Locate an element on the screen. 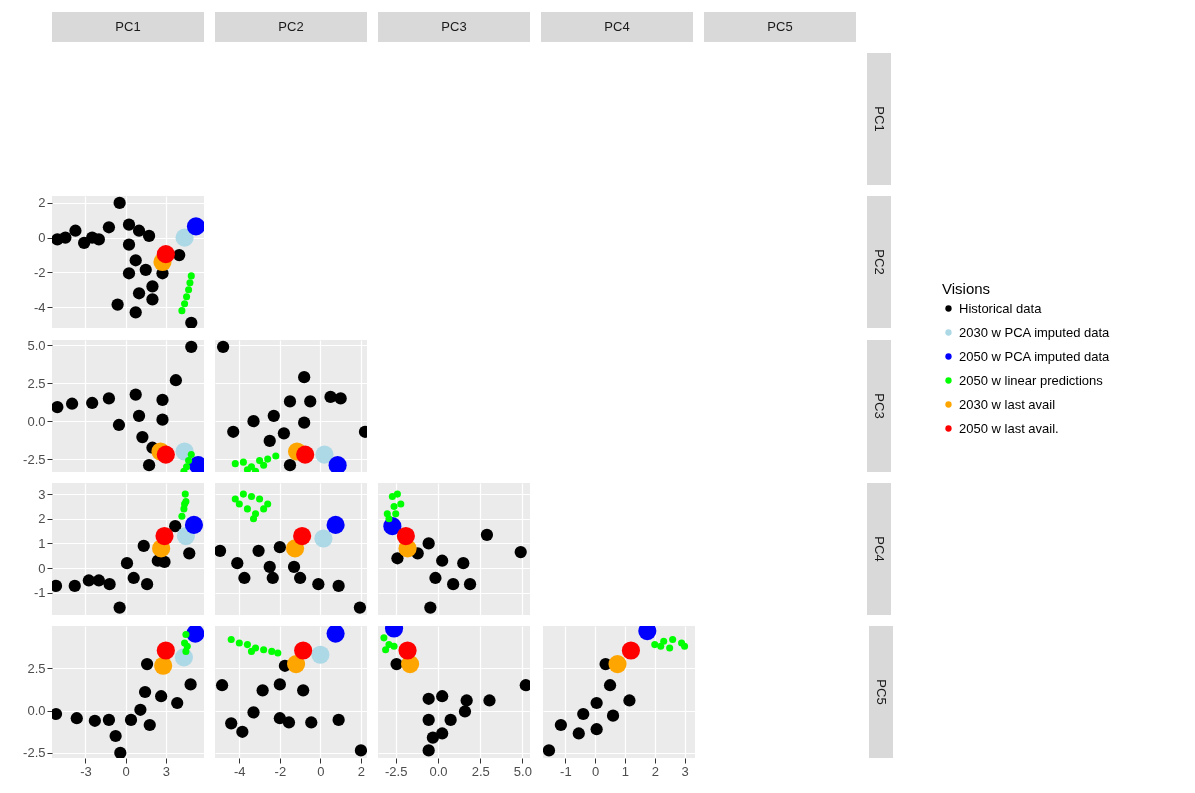 The height and width of the screenshot is (793, 1195). y-tick-label: -2 is located at coordinates (39, 272).